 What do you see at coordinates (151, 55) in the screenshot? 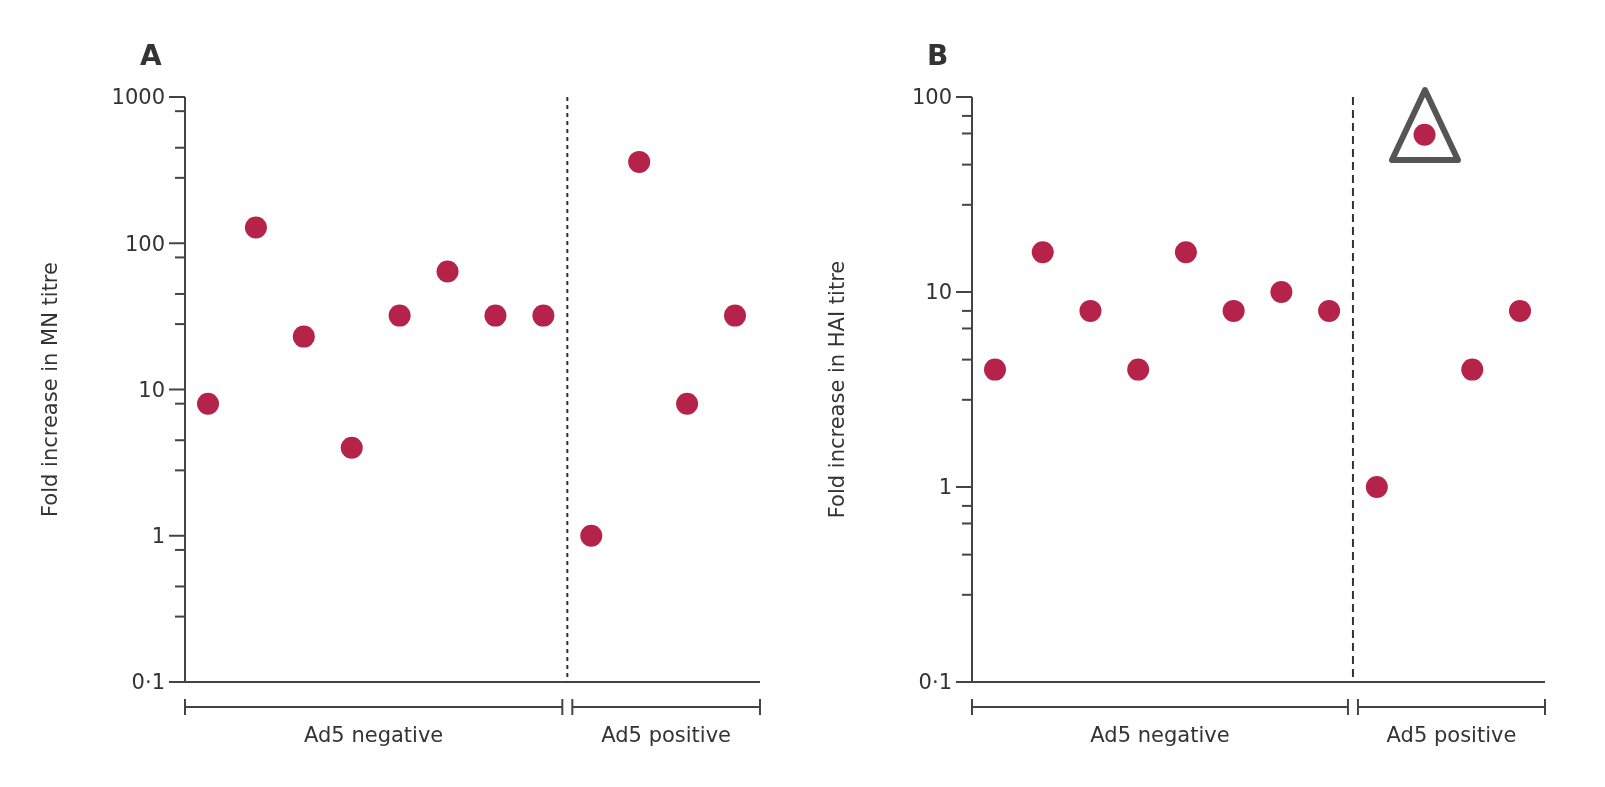
I see `chart-title: A` at bounding box center [151, 55].